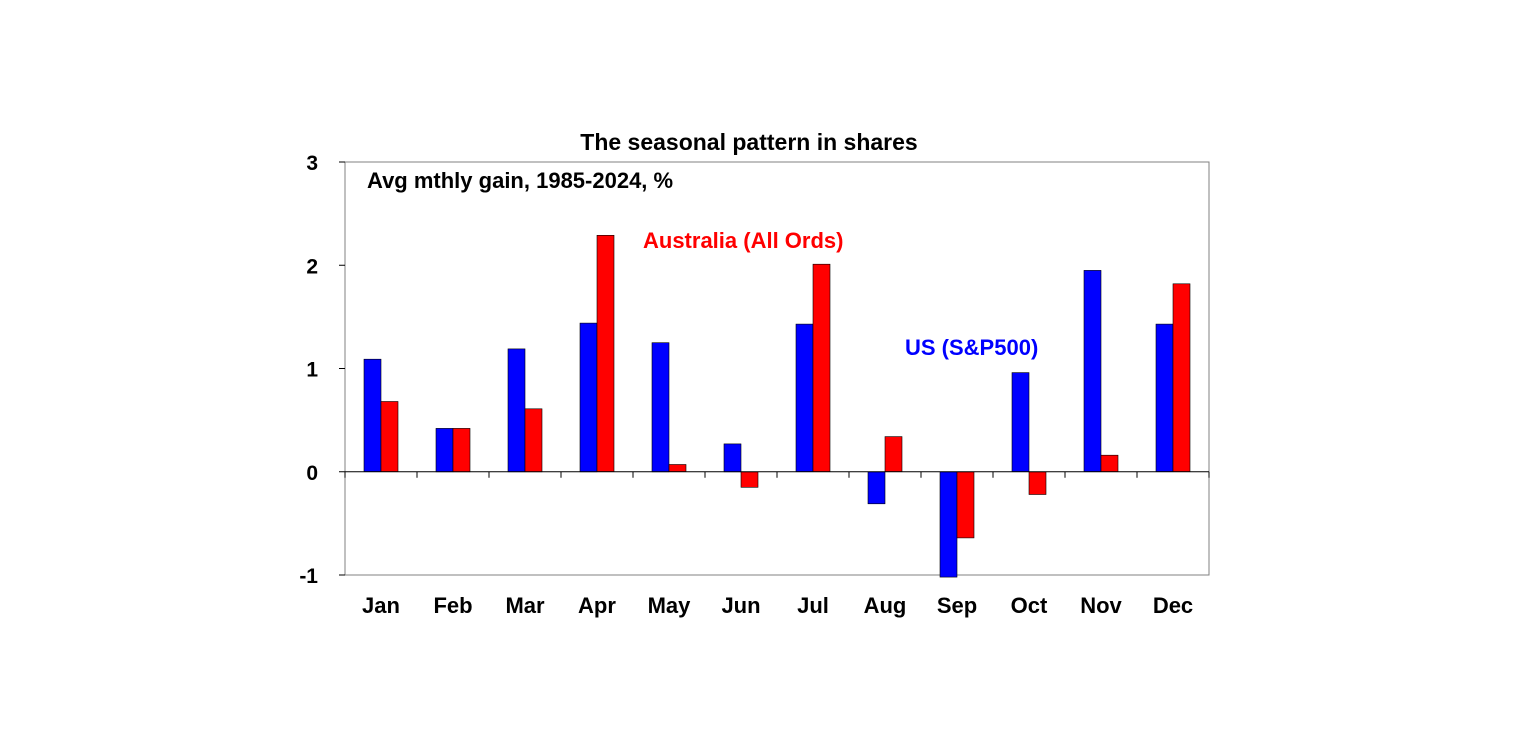 This screenshot has width=1536, height=744. What do you see at coordinates (516, 410) in the screenshot?
I see `bar-us-mar` at bounding box center [516, 410].